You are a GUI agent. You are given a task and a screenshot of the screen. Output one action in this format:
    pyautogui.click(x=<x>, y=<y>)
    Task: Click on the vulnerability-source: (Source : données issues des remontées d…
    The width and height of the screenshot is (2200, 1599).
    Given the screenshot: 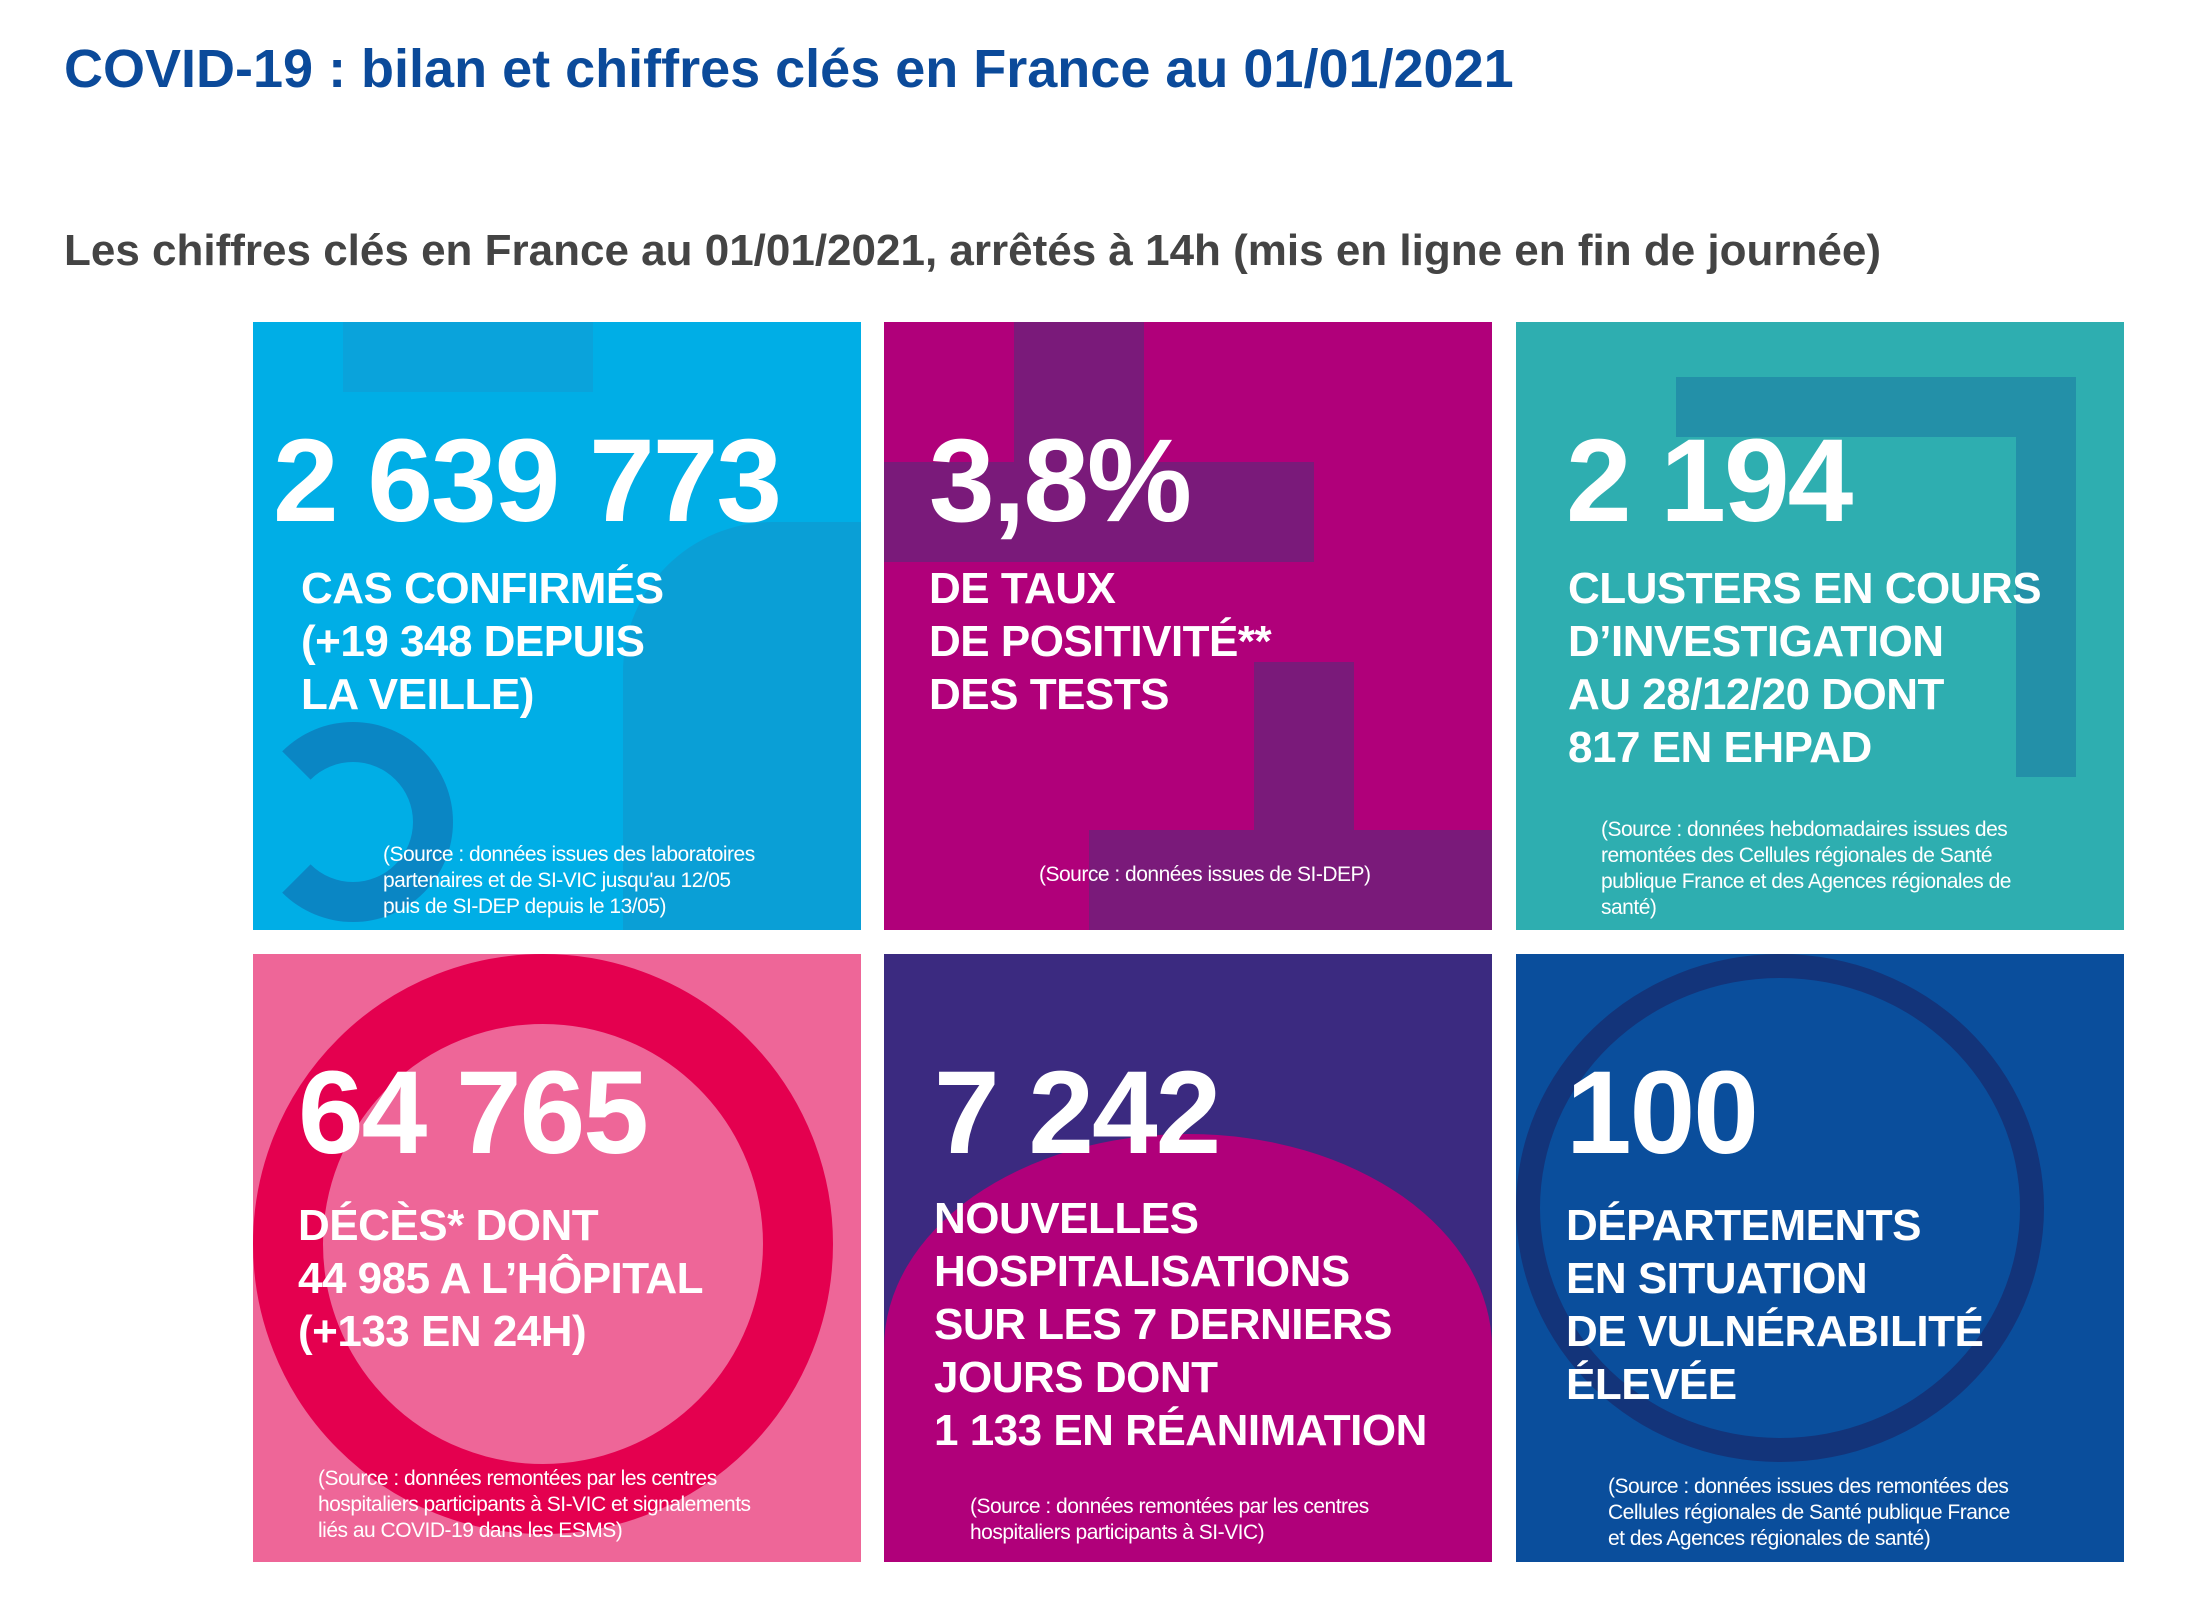 What is the action you would take?
    pyautogui.click(x=1809, y=1512)
    